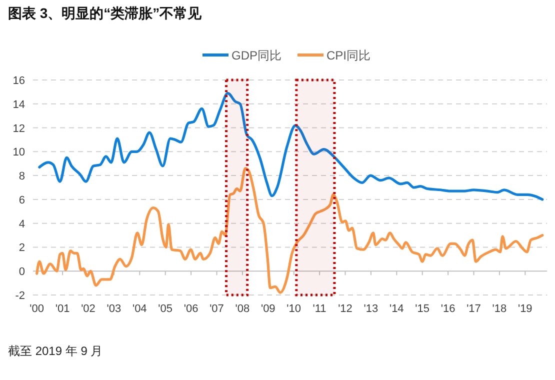  What do you see at coordinates (448, 309) in the screenshot?
I see `x-tick-label: '16` at bounding box center [448, 309].